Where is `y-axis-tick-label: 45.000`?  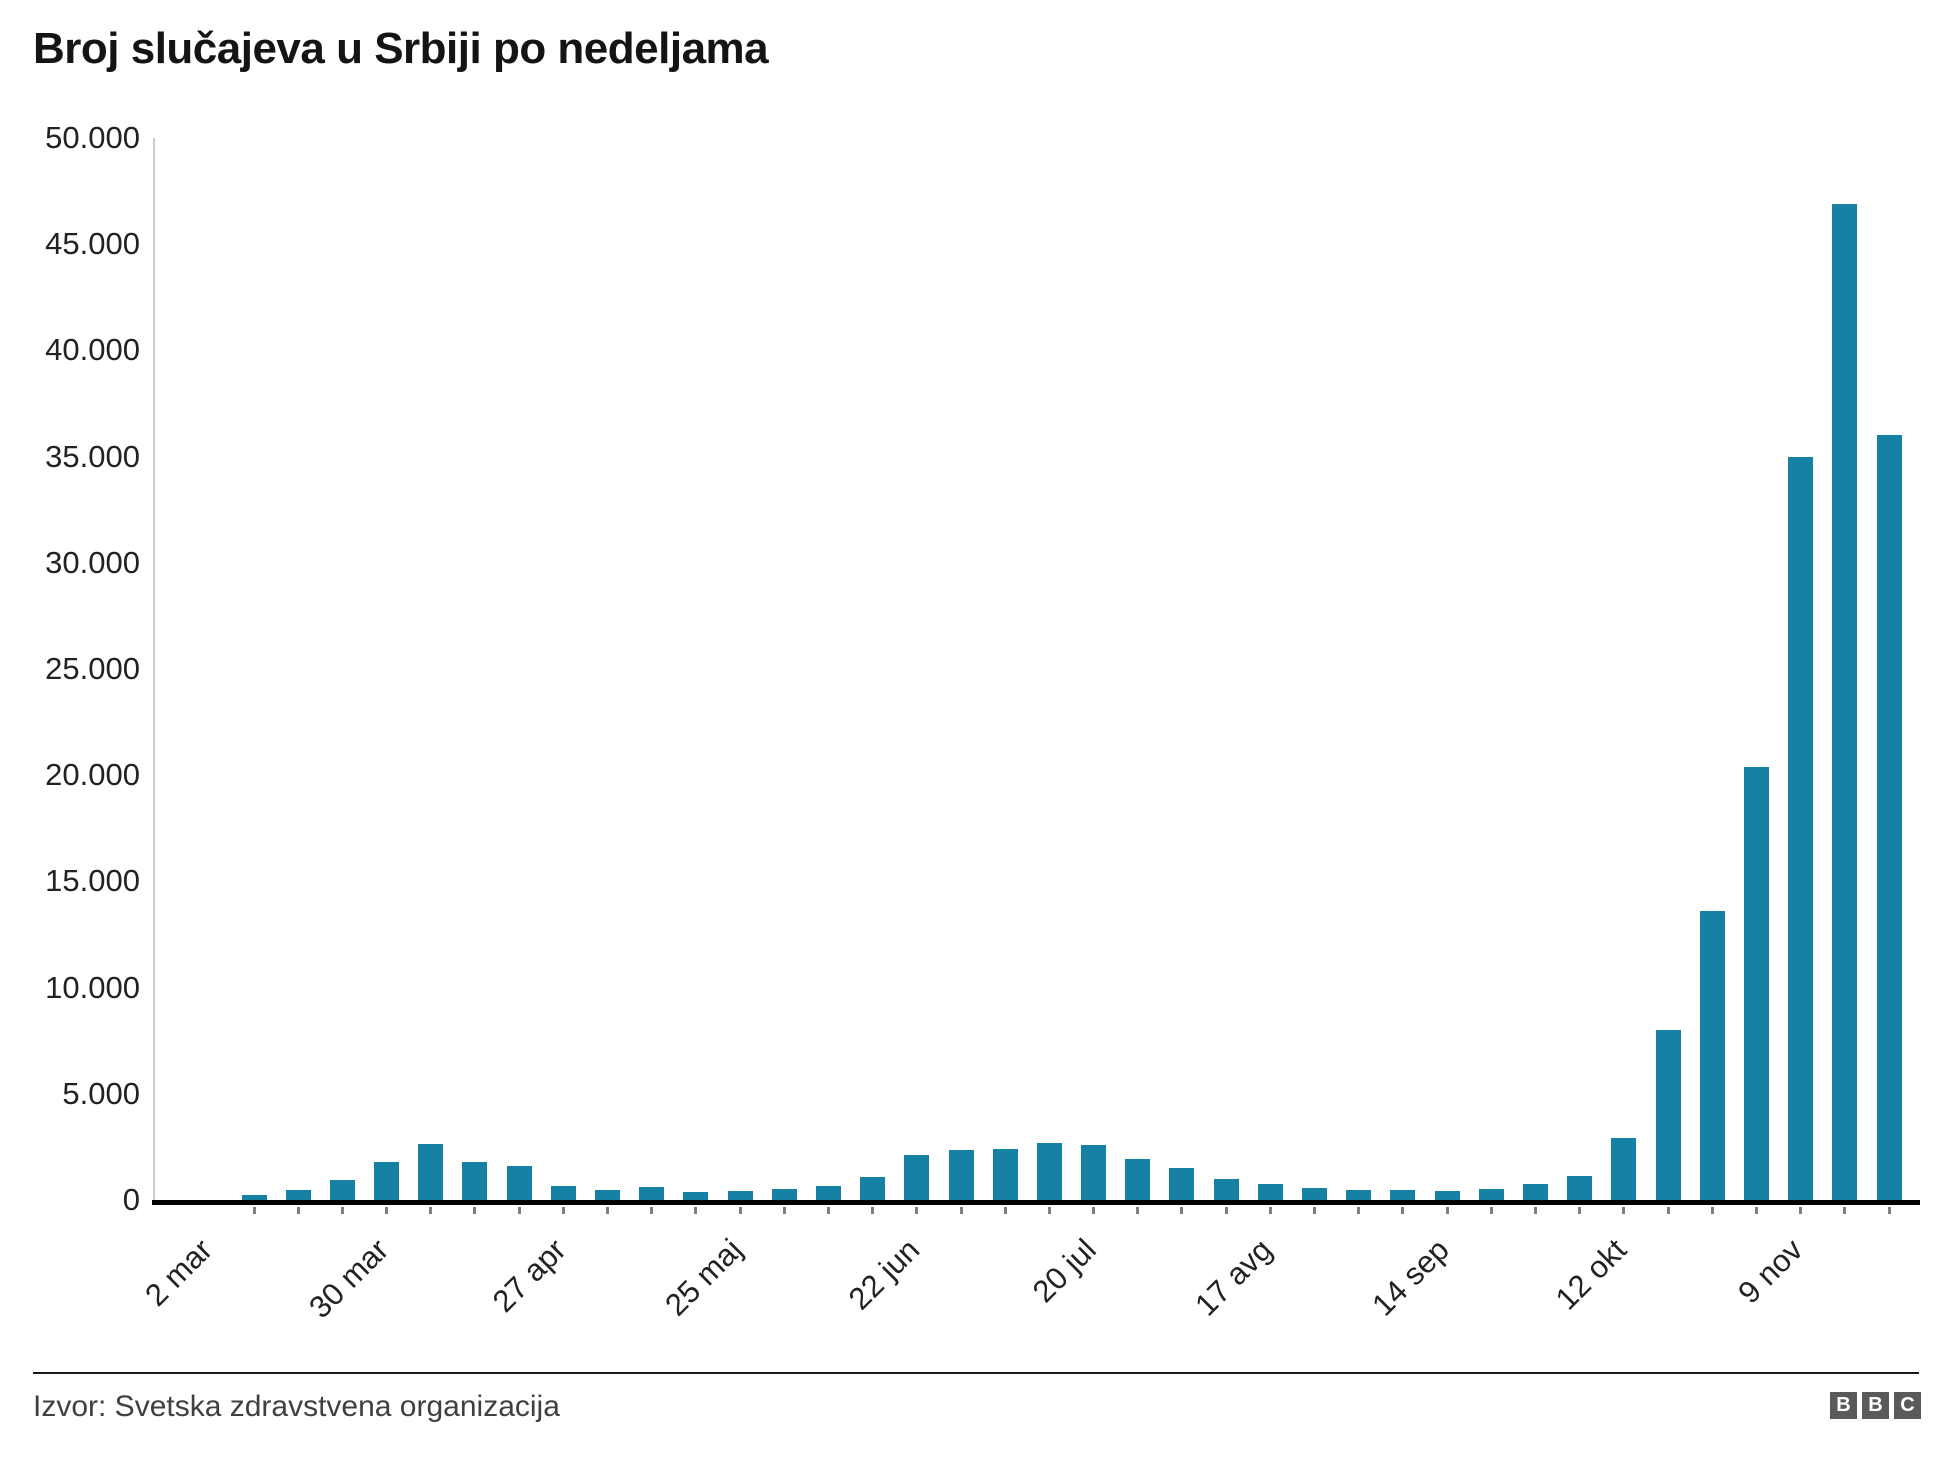
y-axis-tick-label: 45.000 is located at coordinates (92, 244).